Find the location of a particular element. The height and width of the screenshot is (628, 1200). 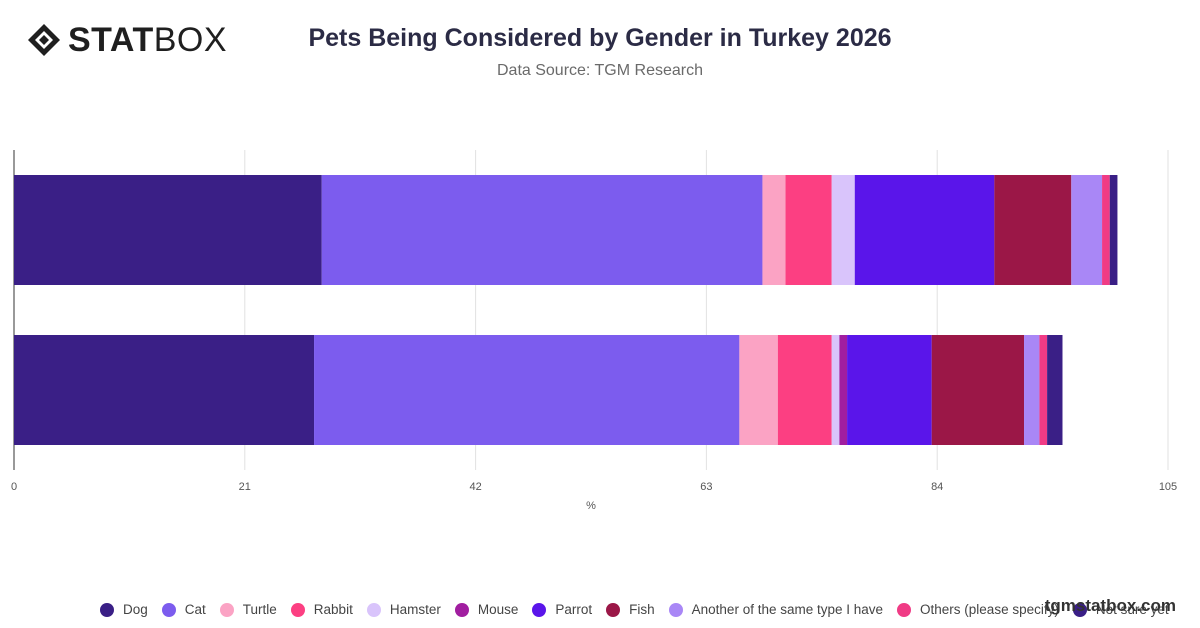

legend-label: Others (please specify) is located at coordinates (989, 609).